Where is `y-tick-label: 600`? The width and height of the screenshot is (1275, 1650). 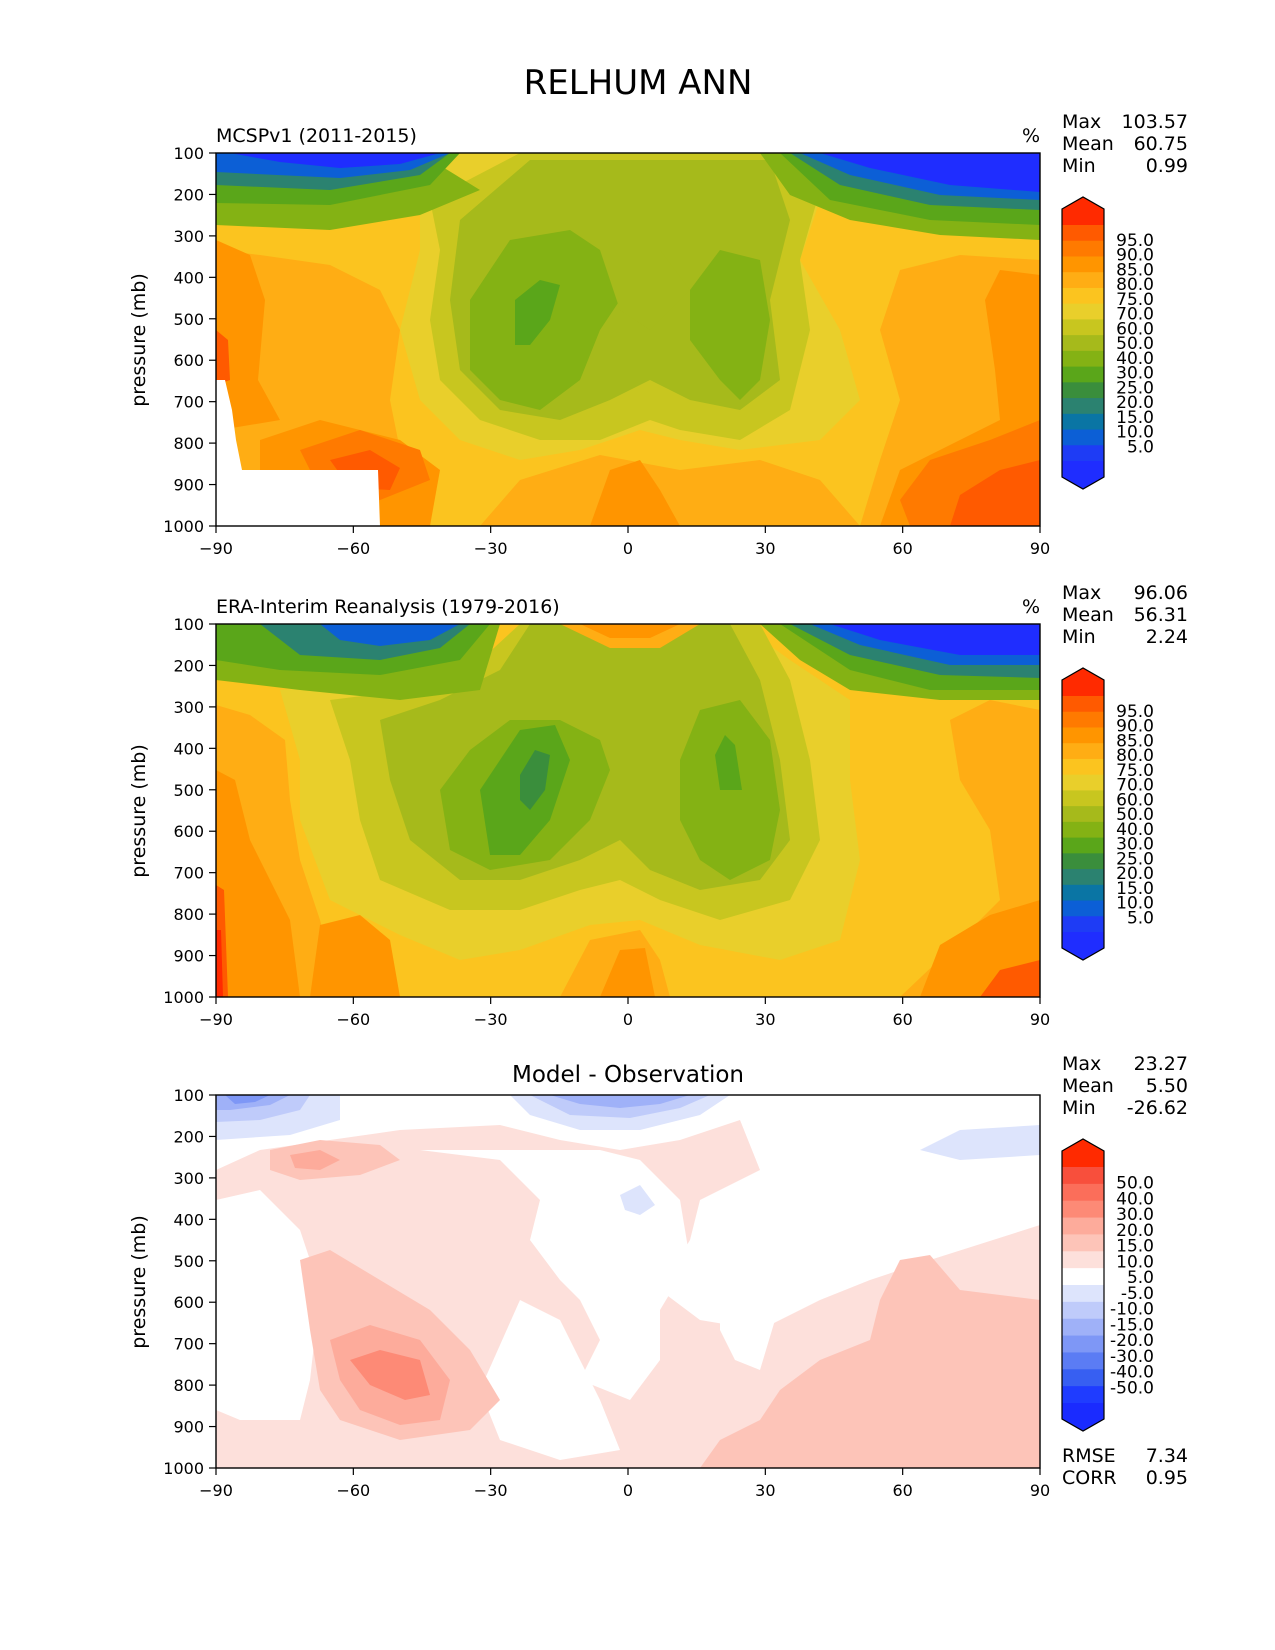 y-tick-label: 600 is located at coordinates (188, 1302).